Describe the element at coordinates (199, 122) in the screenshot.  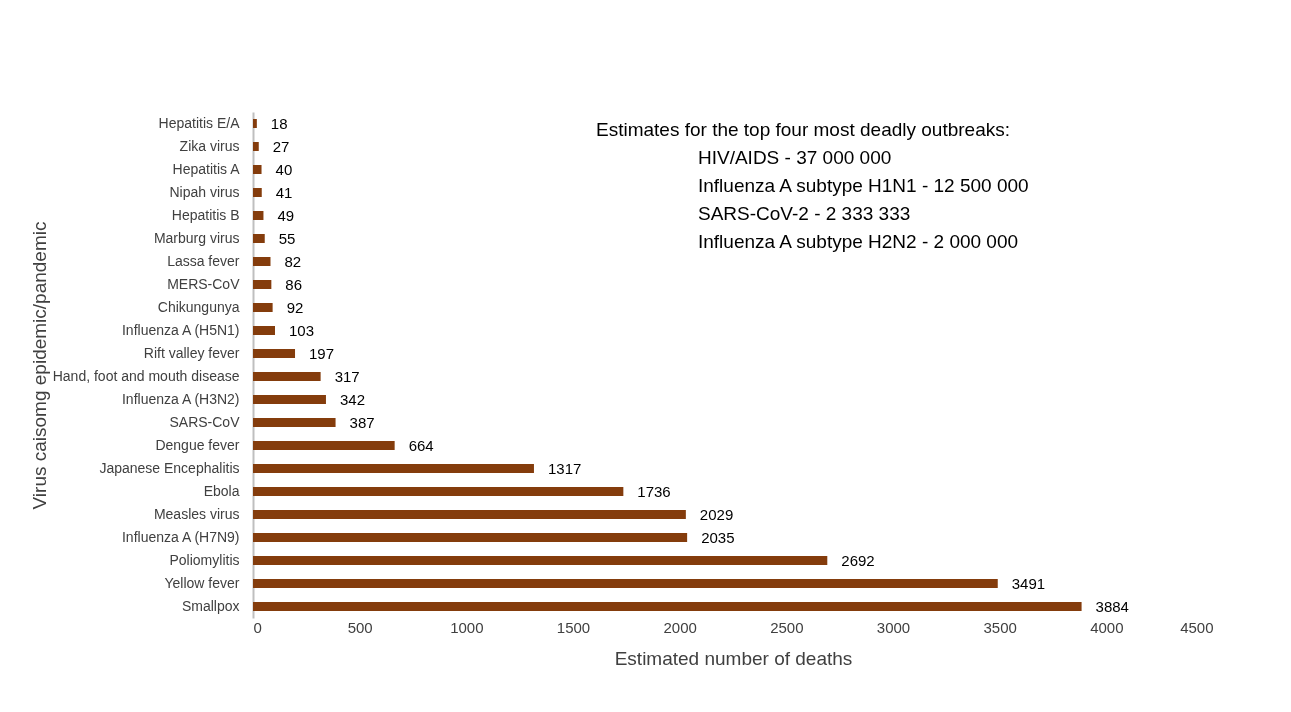
I see `y-tick-label: Hepatitis E/A` at that location.